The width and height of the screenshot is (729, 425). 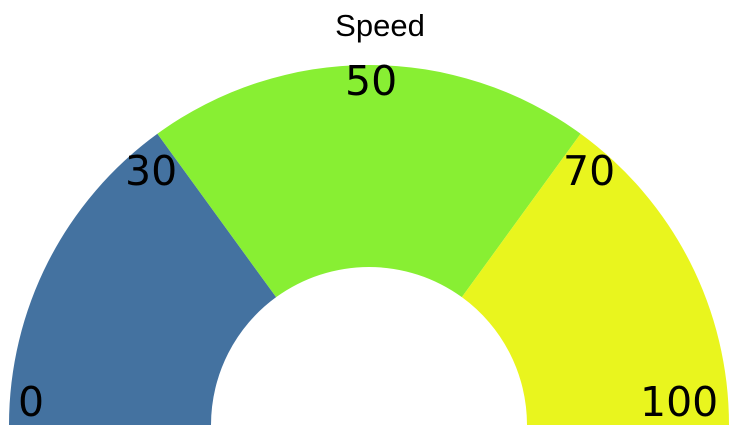 I want to click on tick-label-50: 50, so click(x=371, y=81).